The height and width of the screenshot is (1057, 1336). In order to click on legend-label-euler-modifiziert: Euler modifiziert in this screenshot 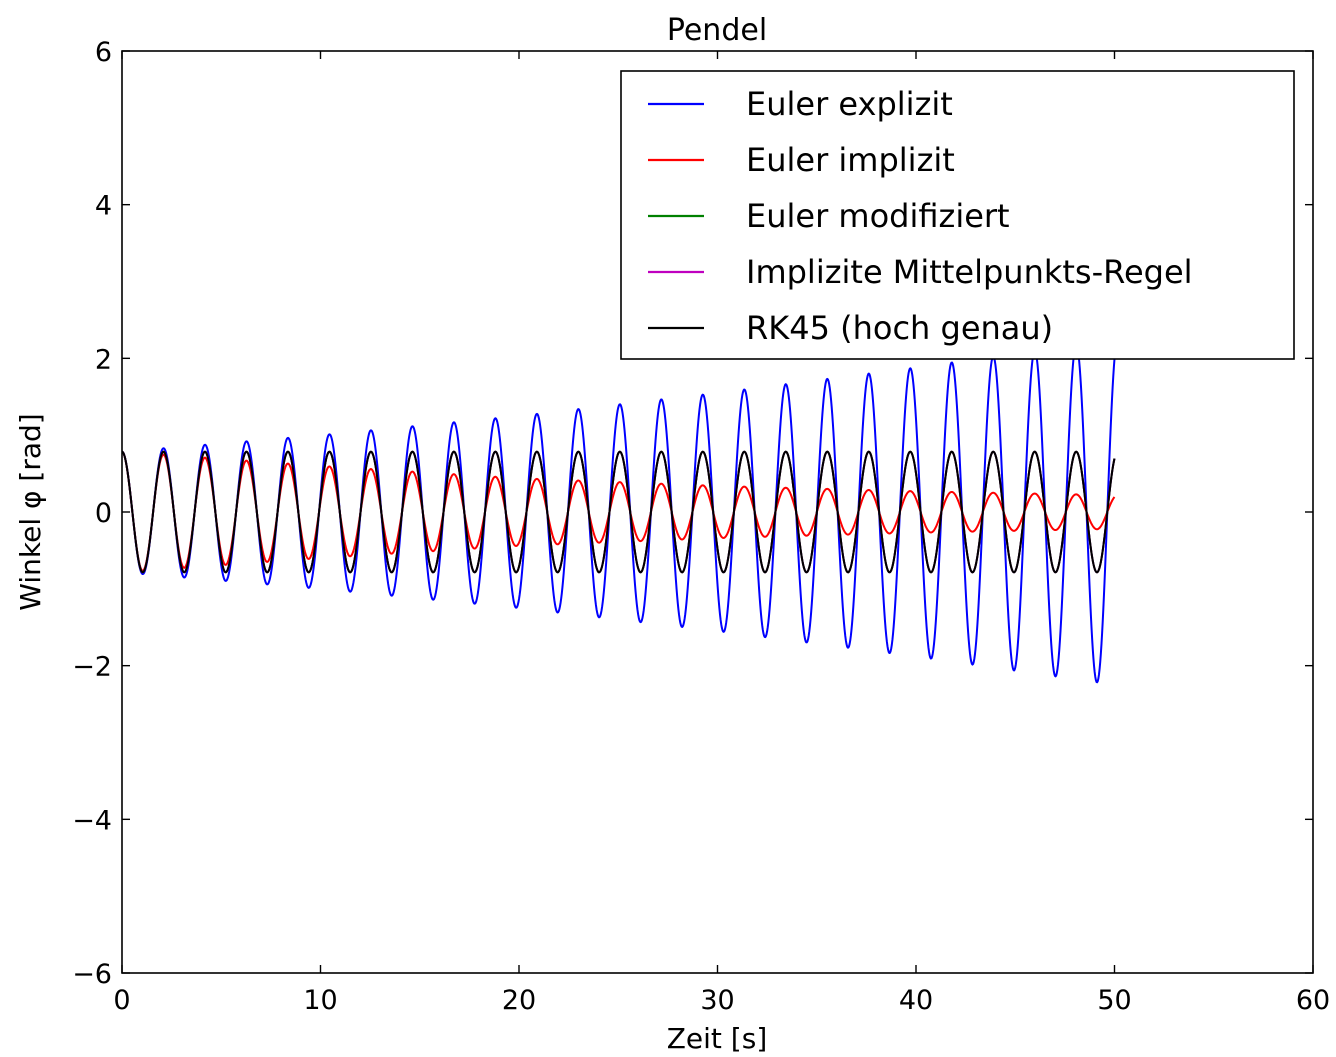, I will do `click(878, 216)`.